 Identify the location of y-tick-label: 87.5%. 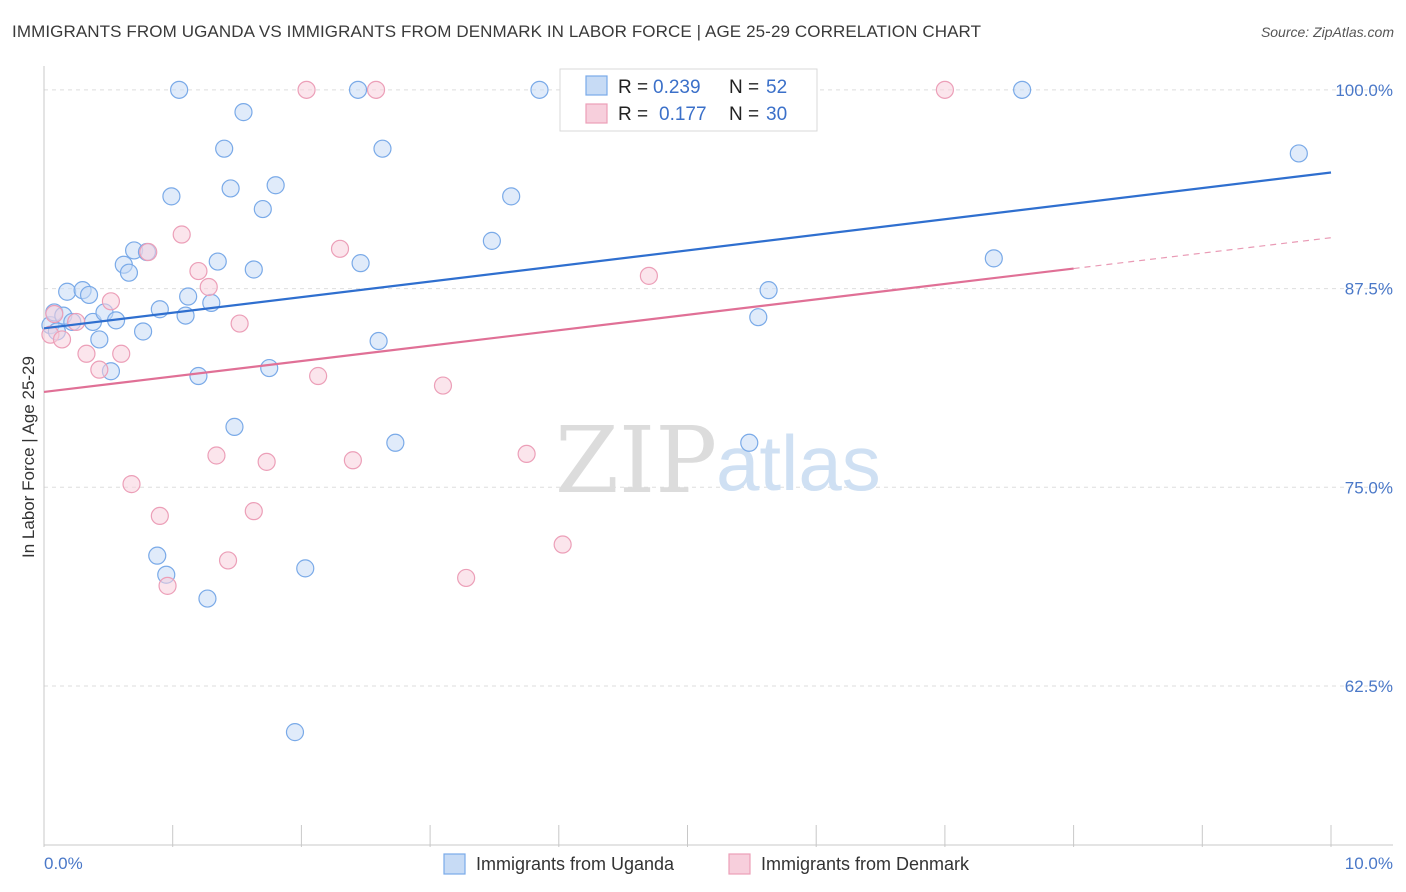
(1369, 289).